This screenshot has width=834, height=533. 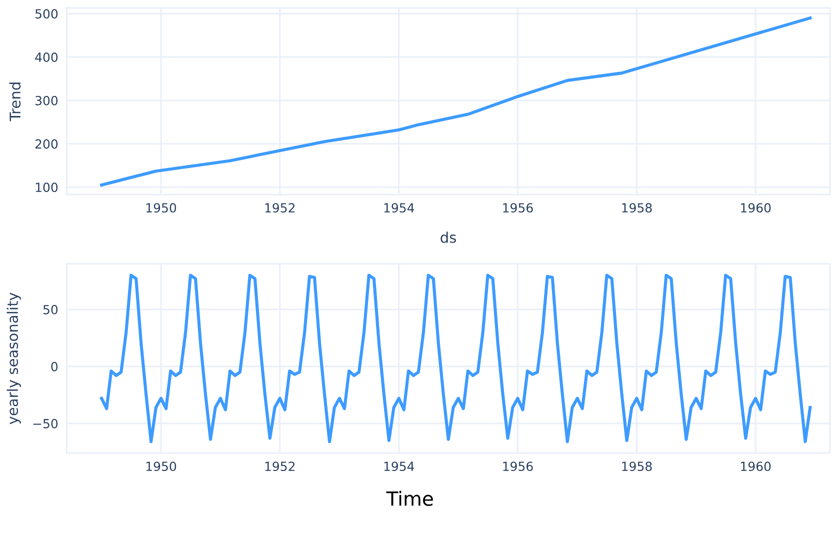 I want to click on y-tick-label: 300, so click(x=46, y=101).